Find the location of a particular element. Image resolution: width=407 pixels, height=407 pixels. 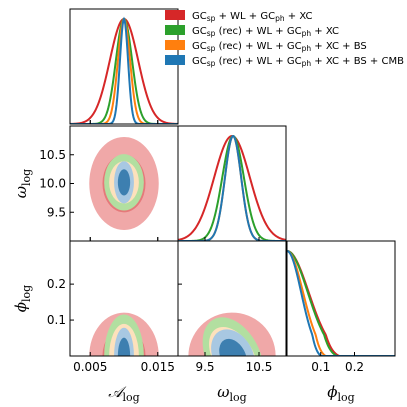

marginal-p is located at coordinates (341, 303).